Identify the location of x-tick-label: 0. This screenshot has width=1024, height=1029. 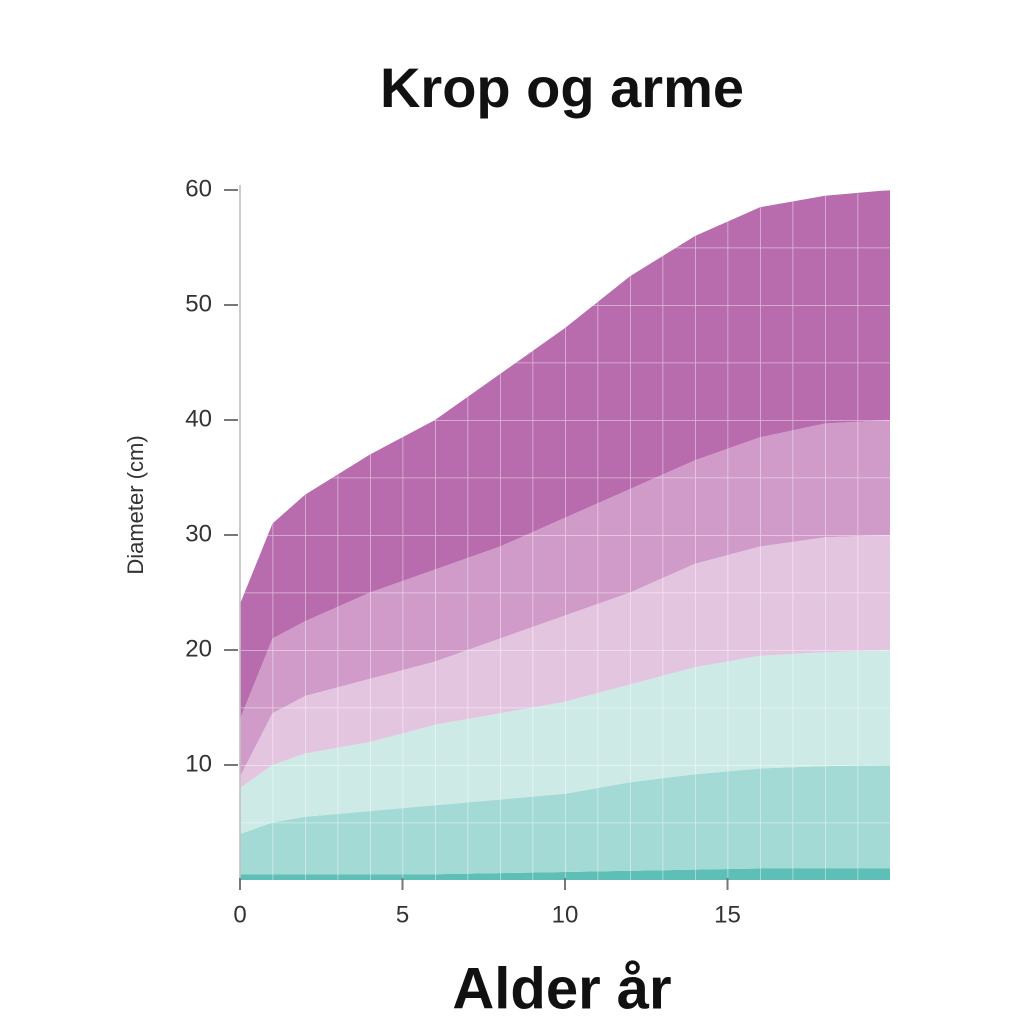
(239, 914).